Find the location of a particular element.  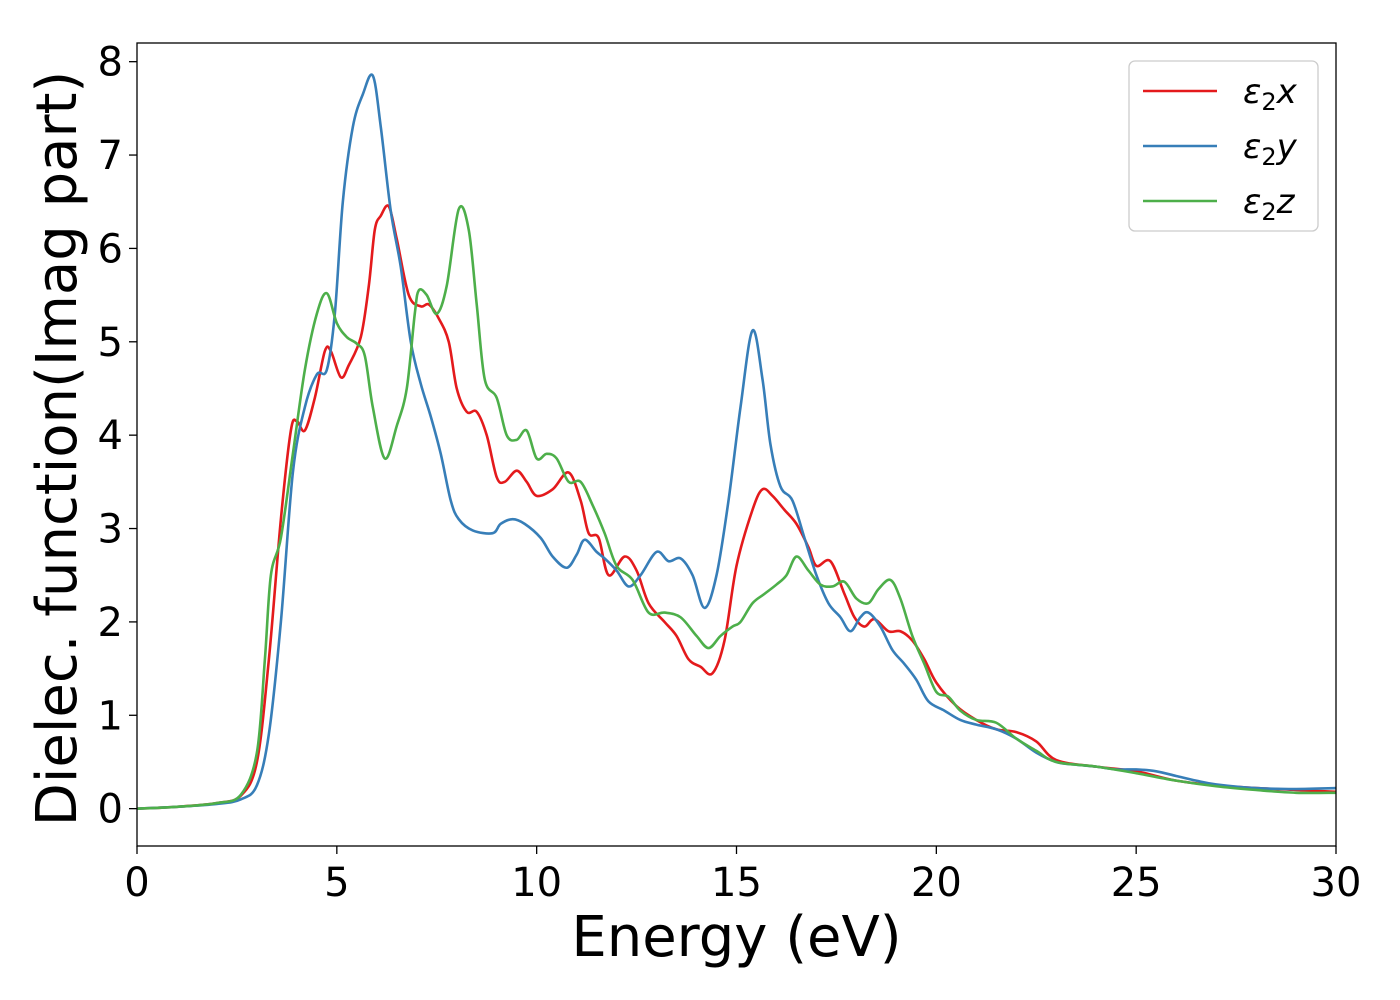

legend: ε2x ε2y ε2z is located at coordinates (1223, 146).